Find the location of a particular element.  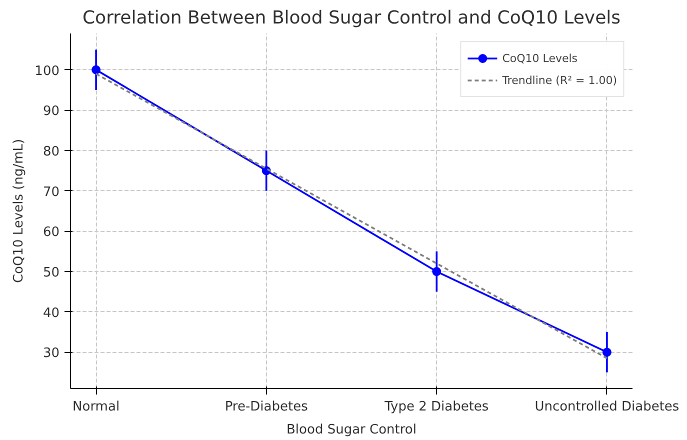

y-tick-label: 60 is located at coordinates (51, 232).